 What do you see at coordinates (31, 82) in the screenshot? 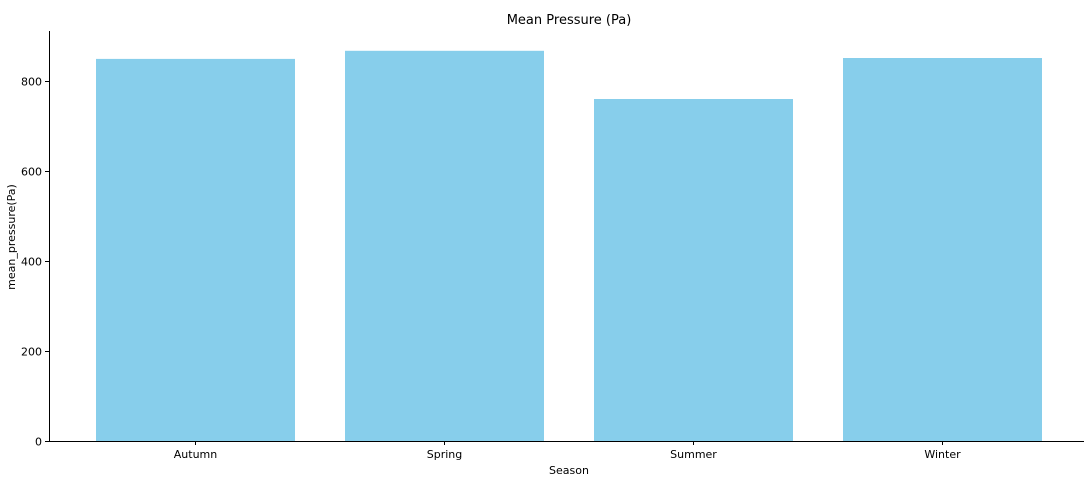
I see `y-tick-label: 800` at bounding box center [31, 82].